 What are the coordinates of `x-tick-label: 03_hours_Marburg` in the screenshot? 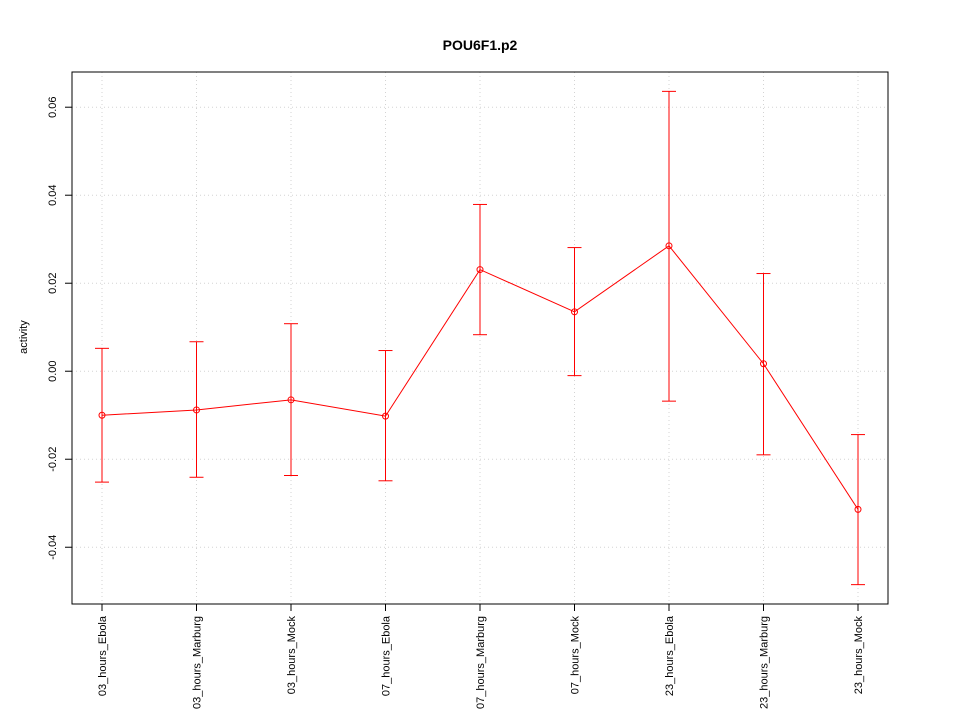 It's located at (198, 662).